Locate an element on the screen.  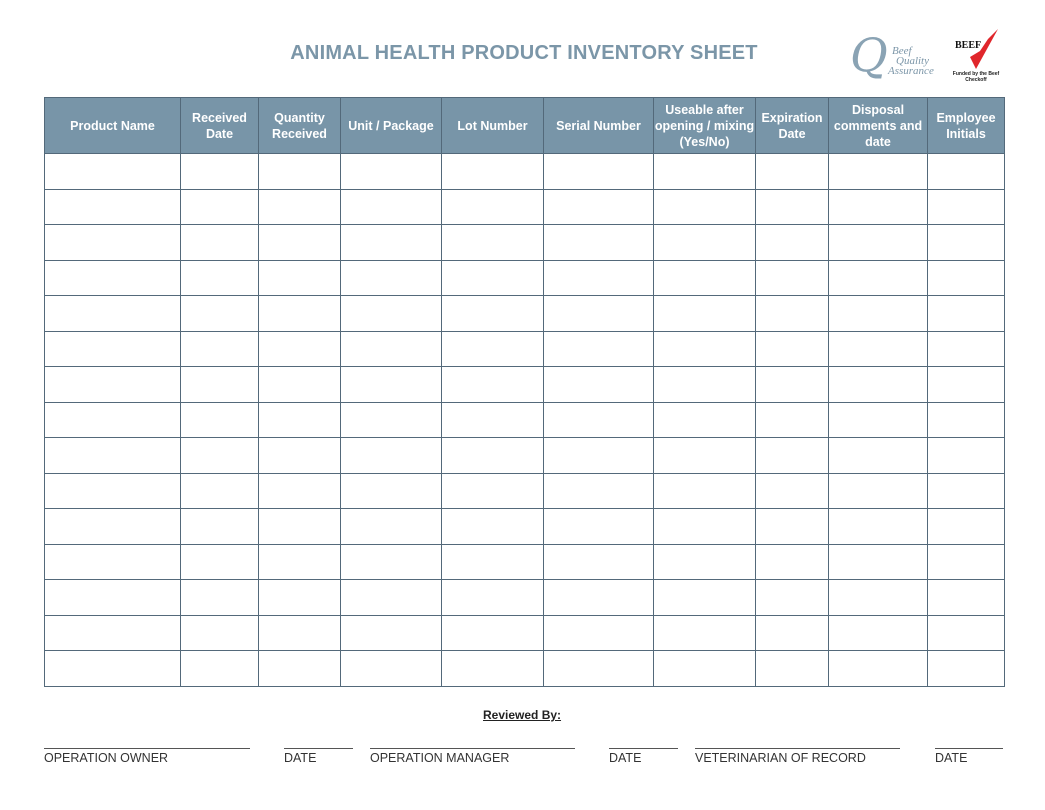
signature-operation-owner: OPERATION OWNER is located at coordinates (147, 756).